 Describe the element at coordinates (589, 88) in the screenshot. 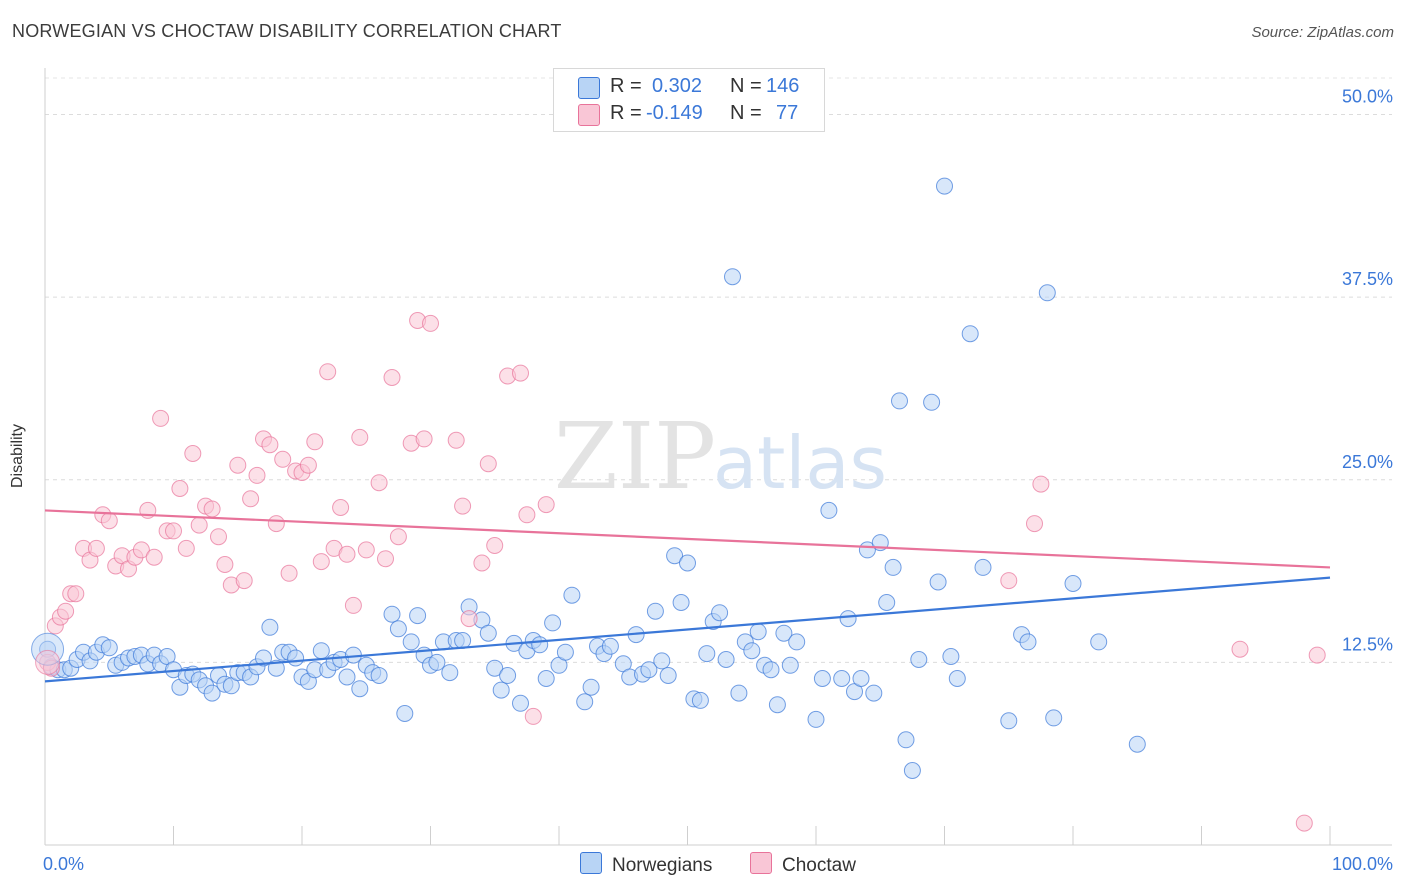

I see `legend-swatch-norwegians` at that location.